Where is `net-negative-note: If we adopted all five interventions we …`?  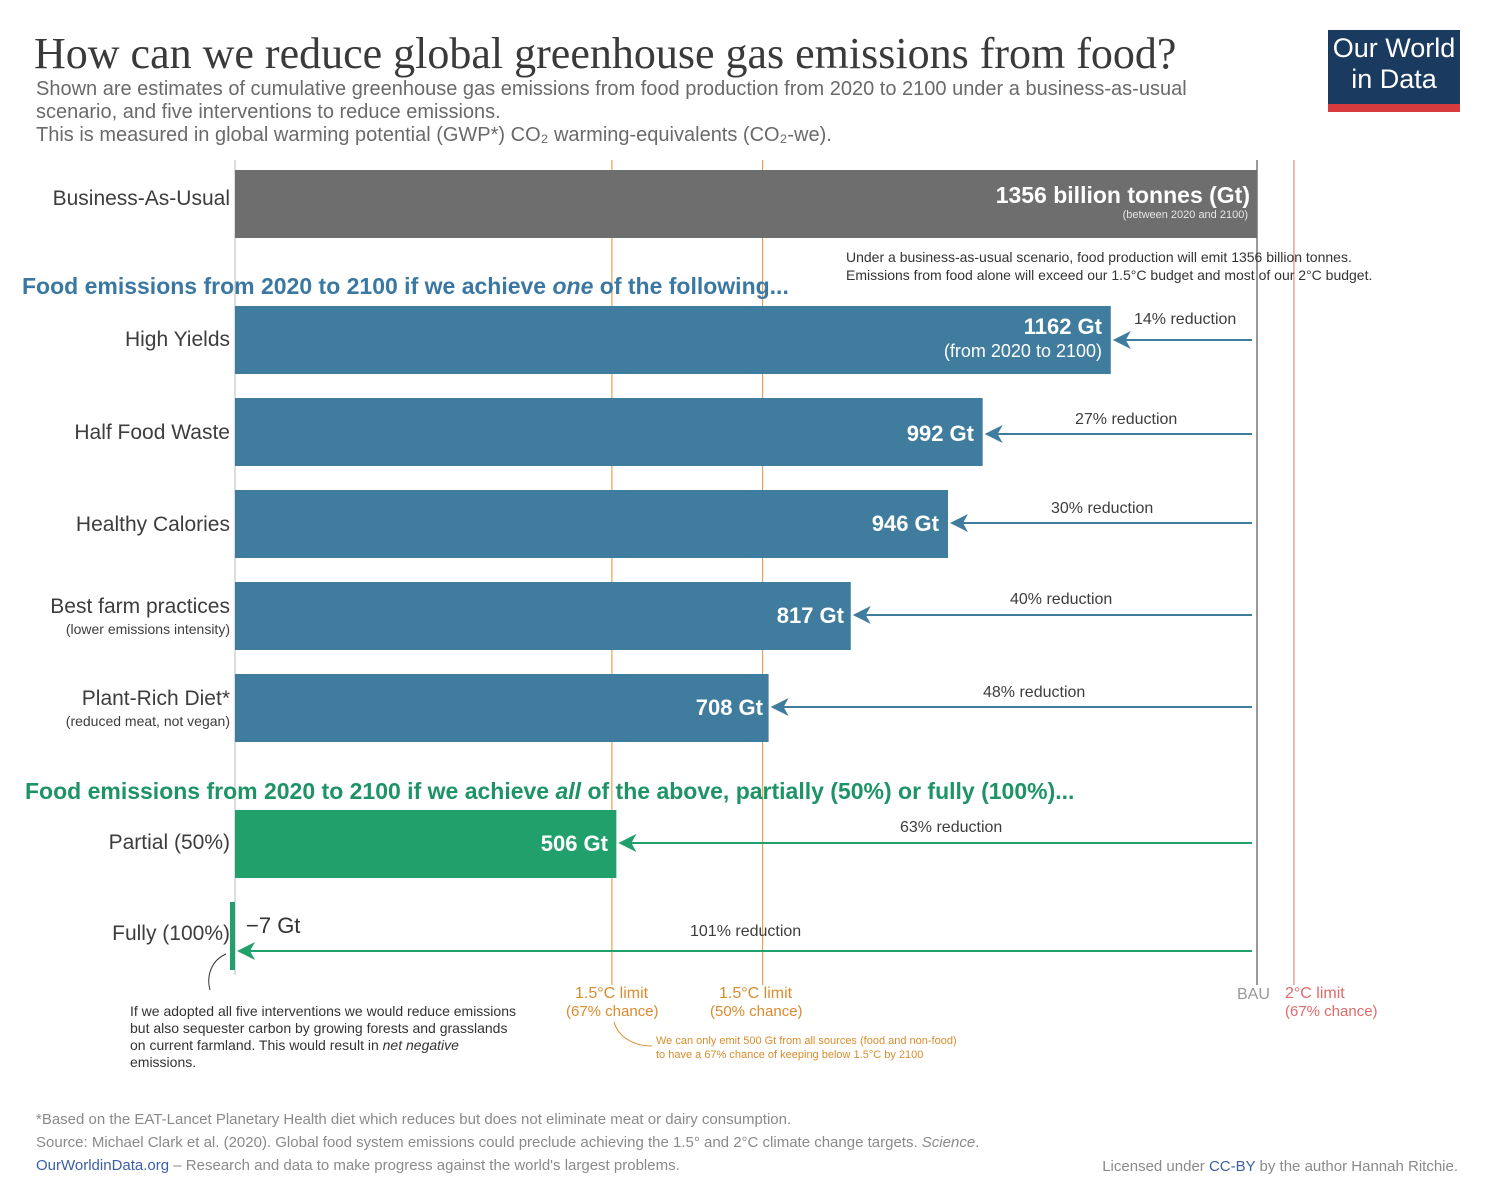
net-negative-note: If we adopted all five interventions we … is located at coordinates (325, 1037).